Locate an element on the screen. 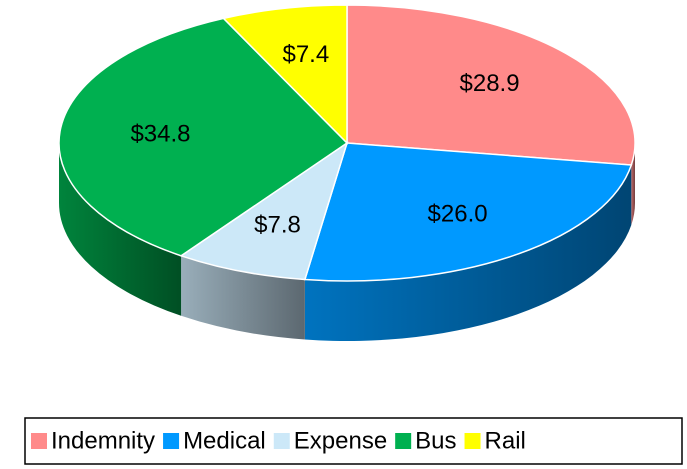 The height and width of the screenshot is (469, 687). data-label: $7.8 is located at coordinates (277, 225).